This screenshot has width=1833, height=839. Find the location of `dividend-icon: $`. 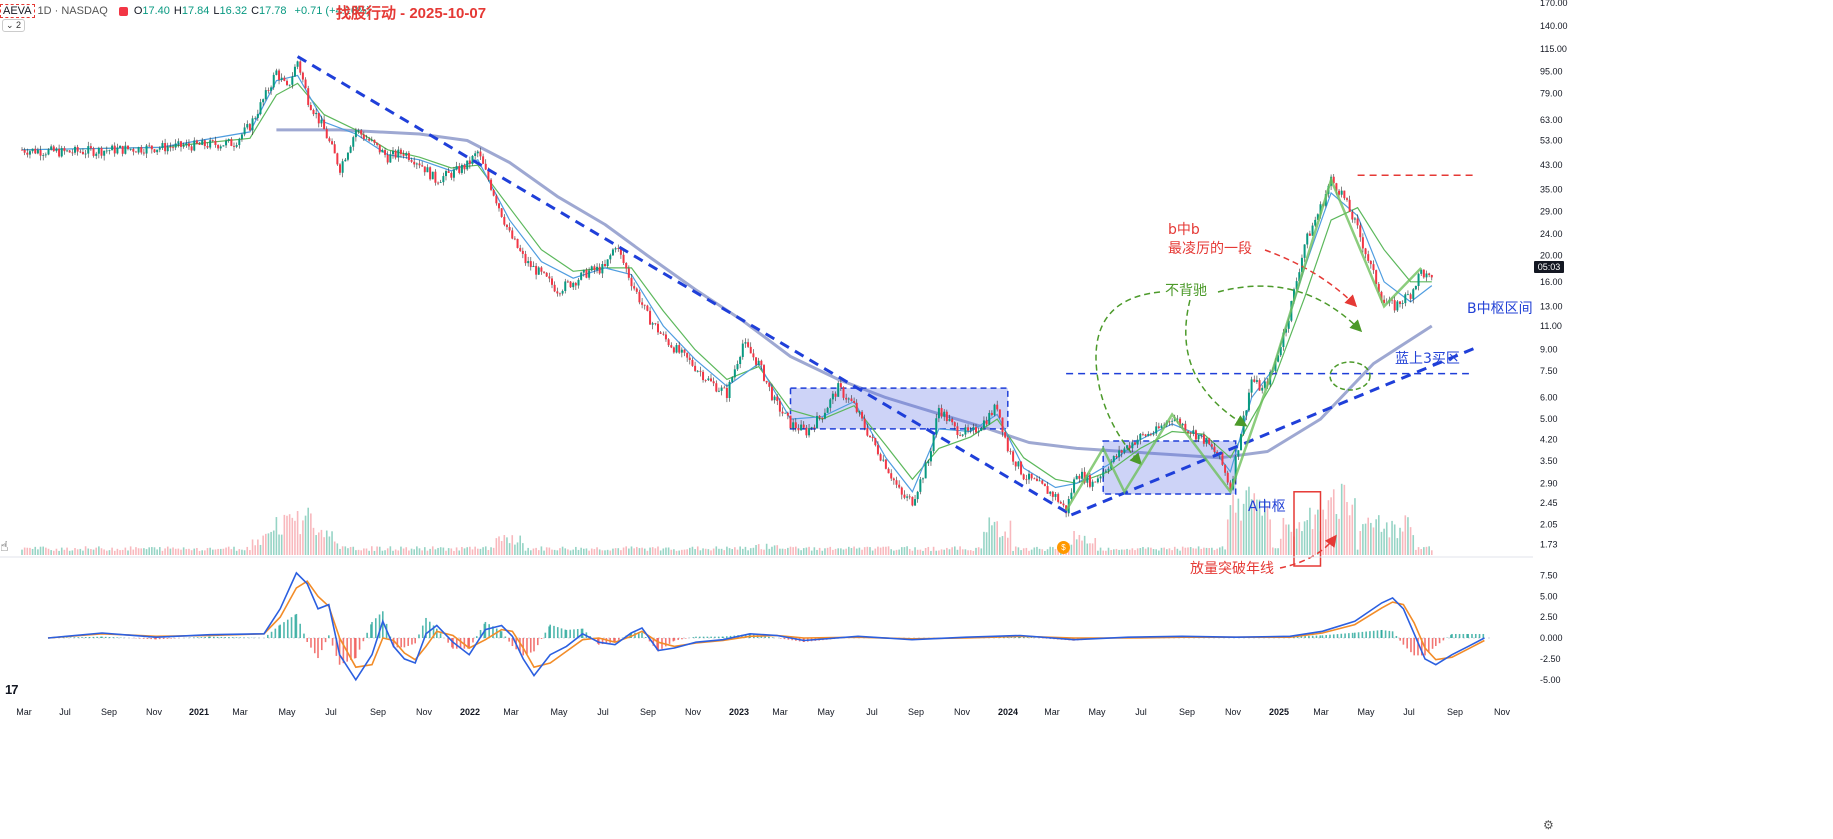

dividend-icon: $ is located at coordinates (1063, 547).